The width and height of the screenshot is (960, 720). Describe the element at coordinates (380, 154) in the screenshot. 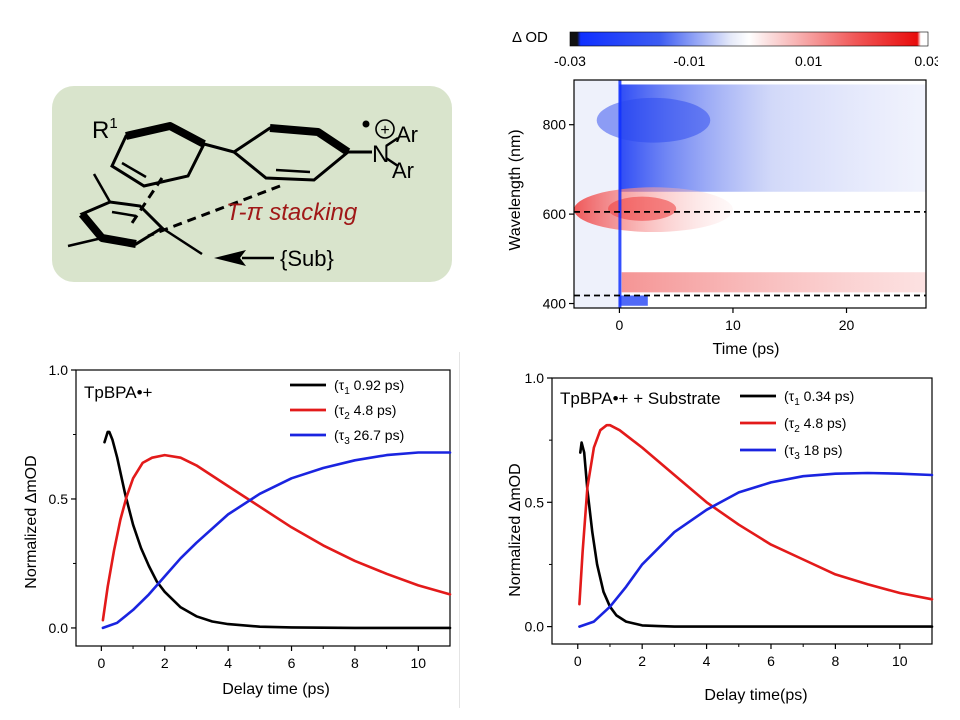

I see `nitrogen-label: N` at that location.